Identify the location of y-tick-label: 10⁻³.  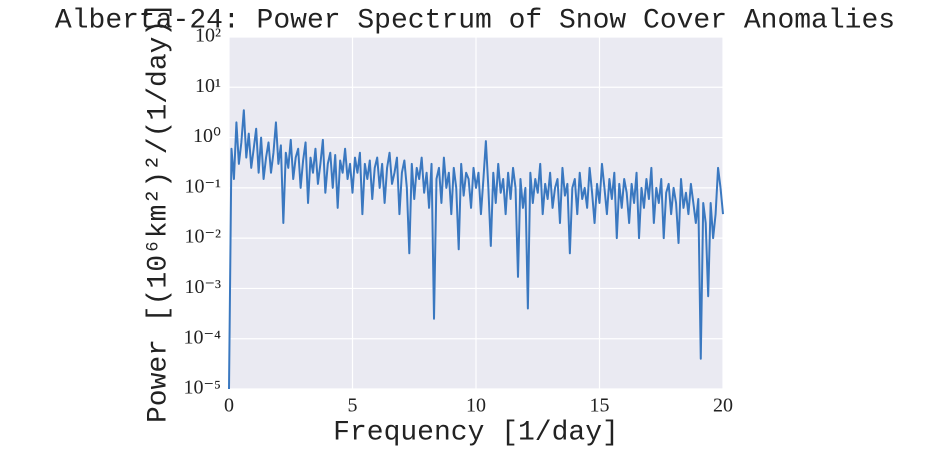
(202, 287).